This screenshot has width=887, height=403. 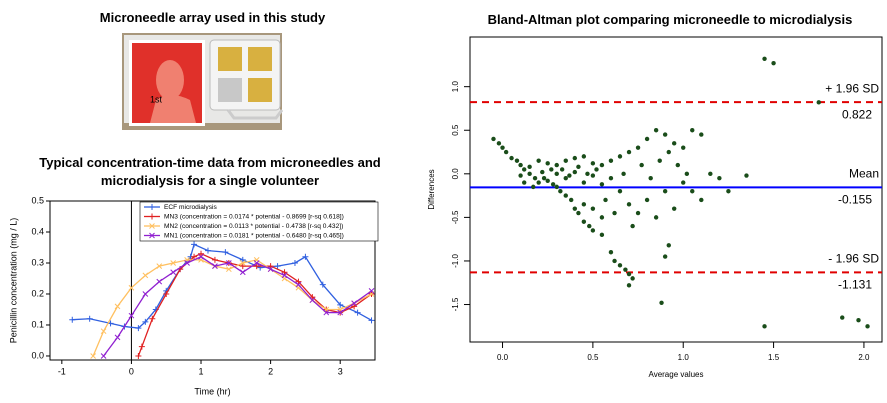 I want to click on y-tick-label: -1.0, so click(x=455, y=261).